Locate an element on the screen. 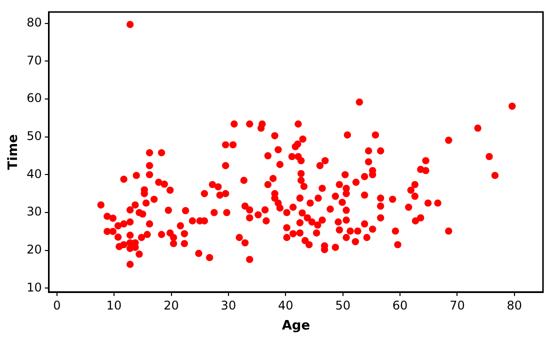 The width and height of the screenshot is (551, 338). x-tick-label: 50 is located at coordinates (342, 305).